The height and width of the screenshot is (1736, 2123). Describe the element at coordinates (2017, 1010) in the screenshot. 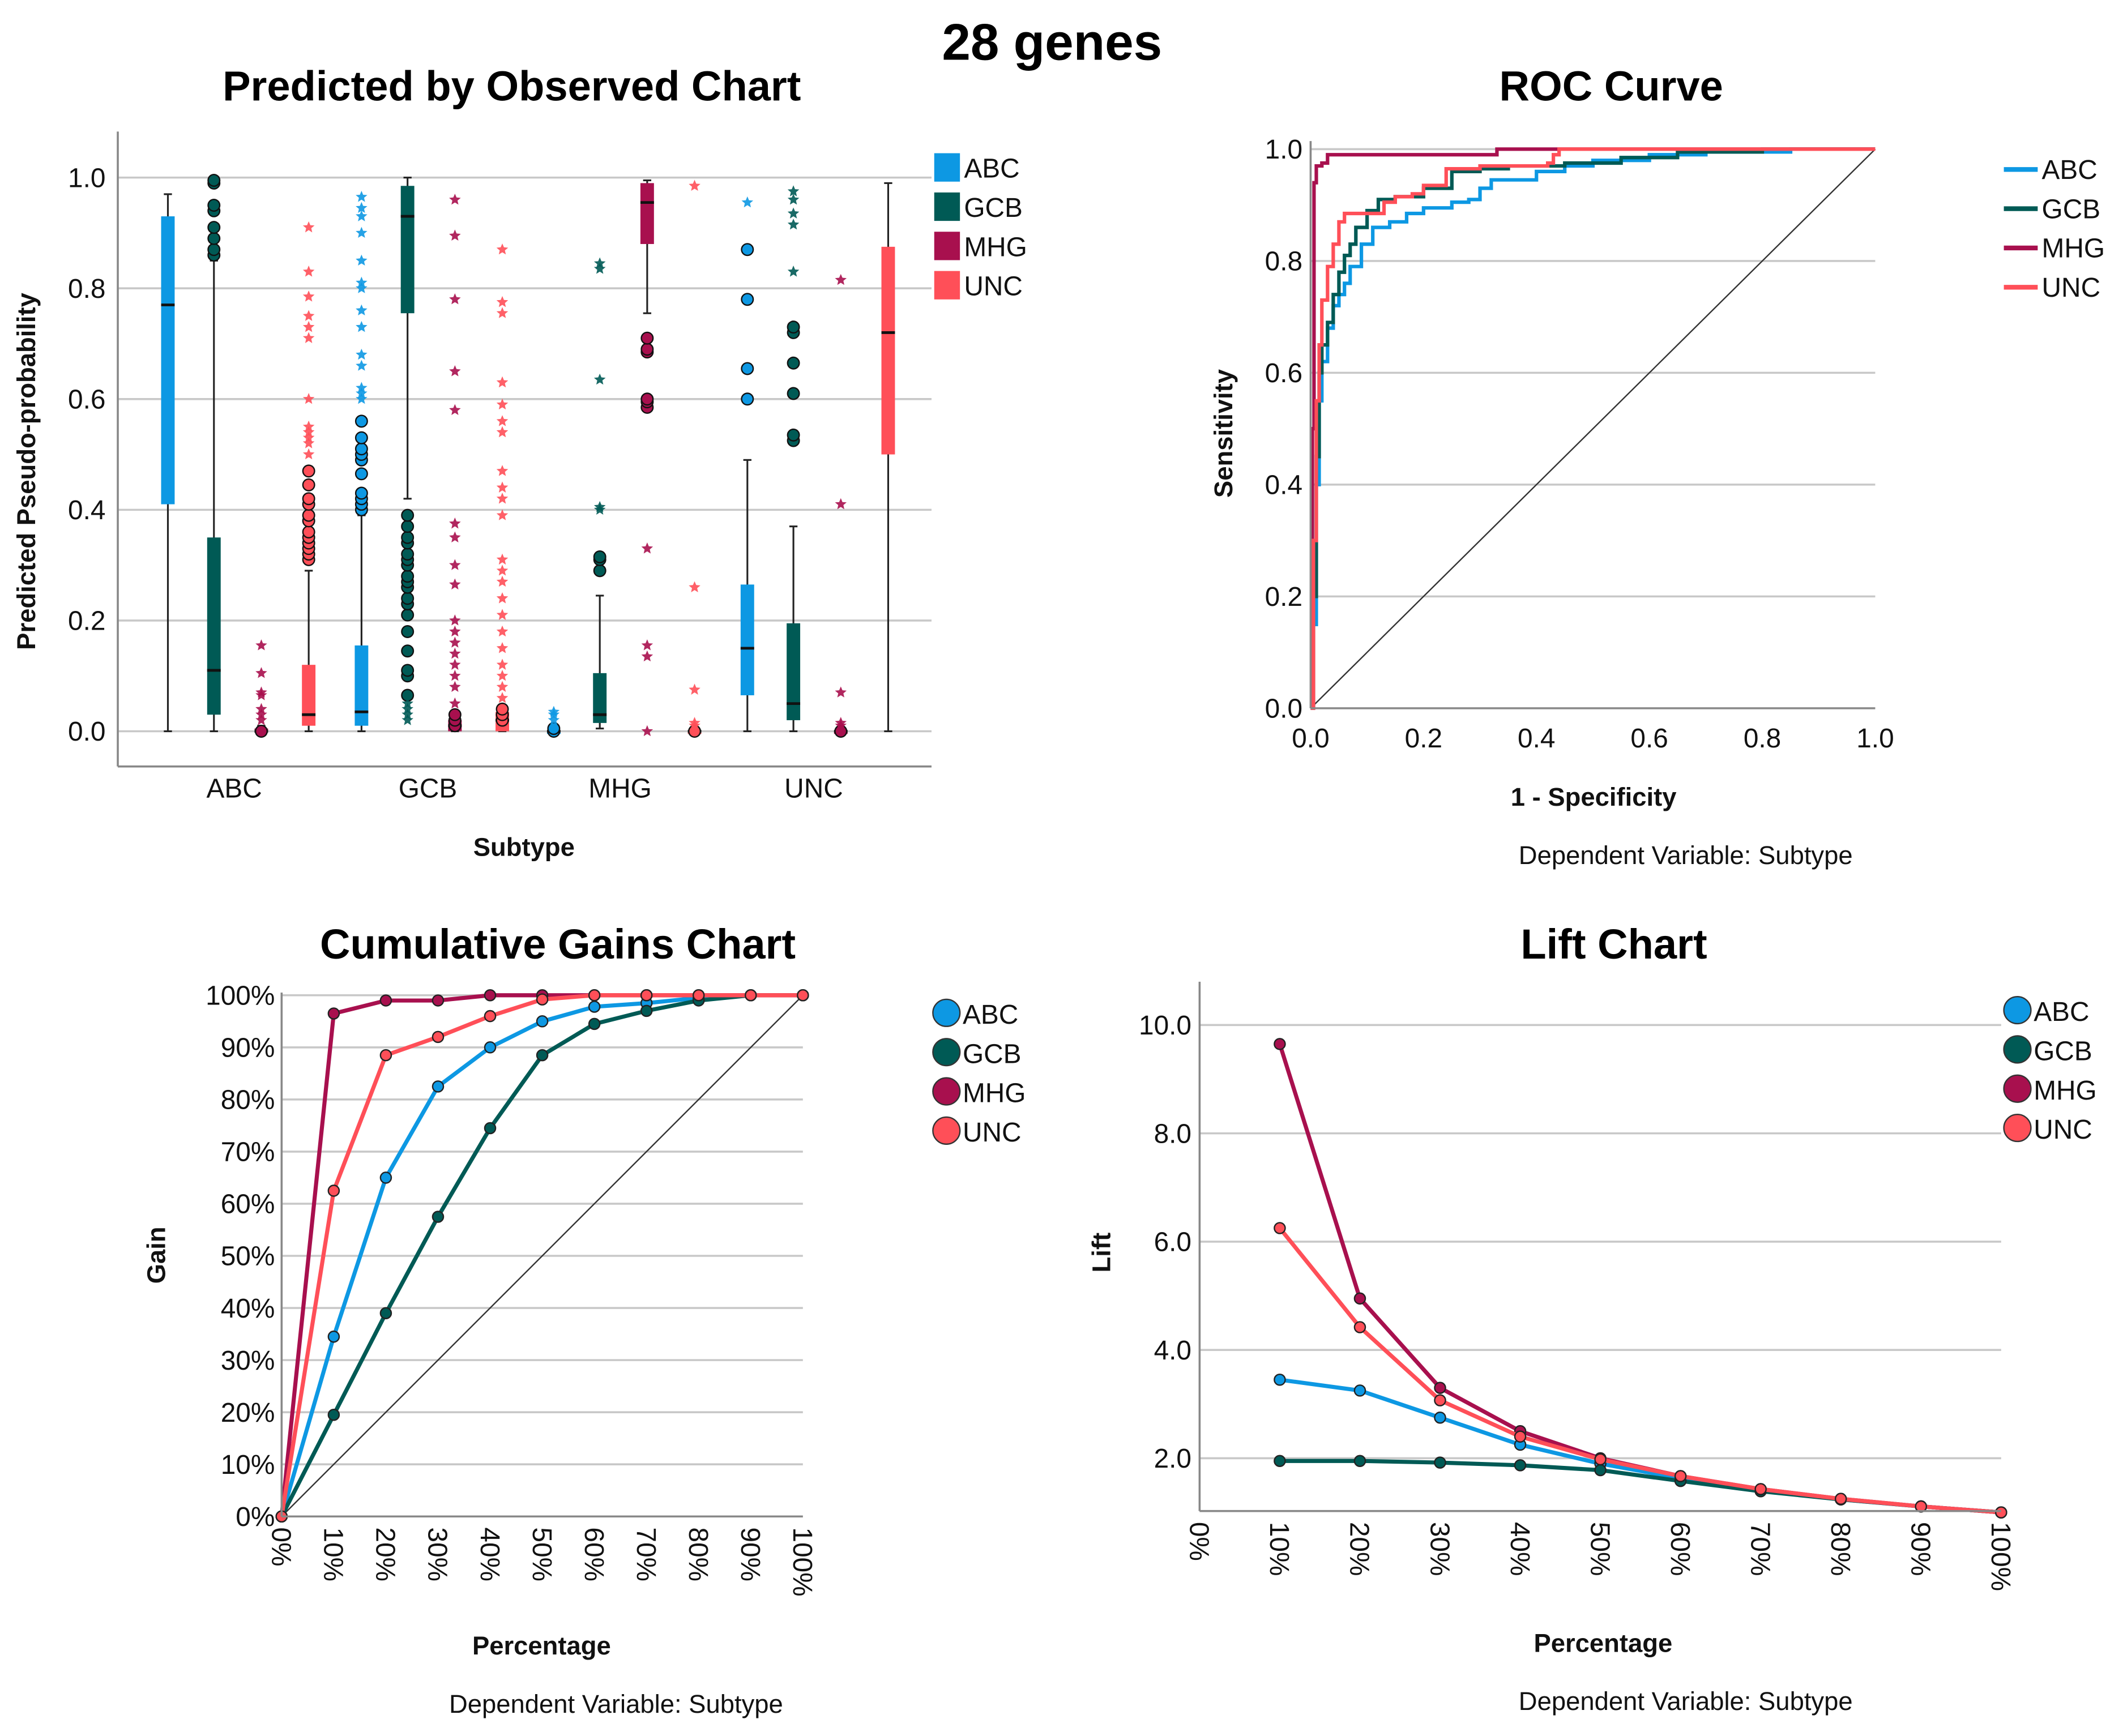

I see `legend-marker-abc` at that location.